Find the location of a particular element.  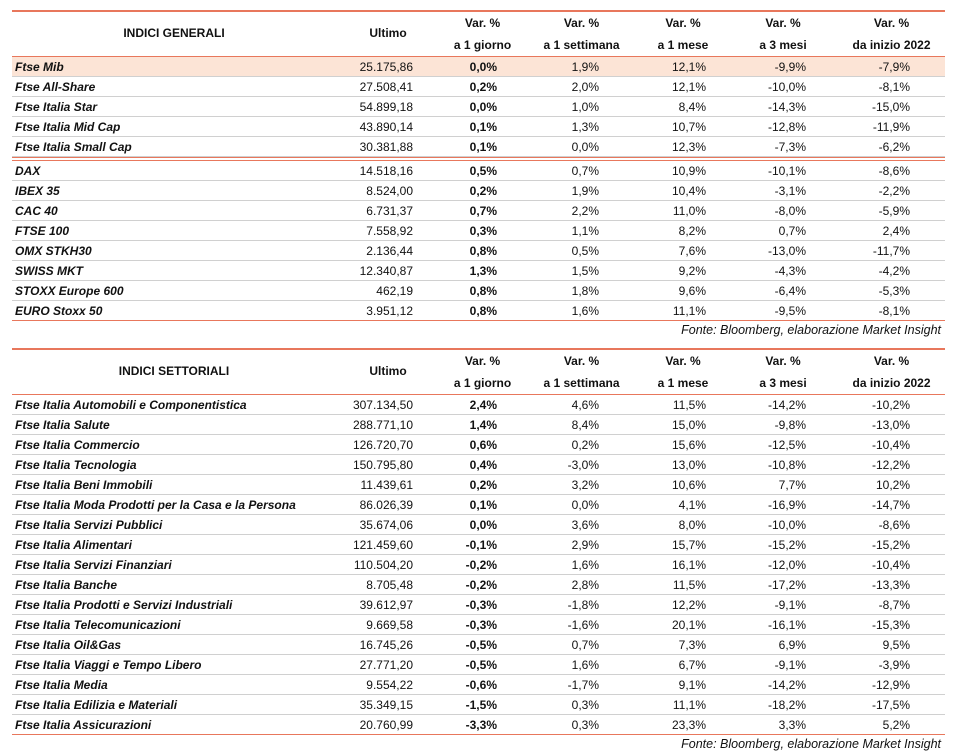

cell-value: 8,2% is located at coordinates (692, 231).